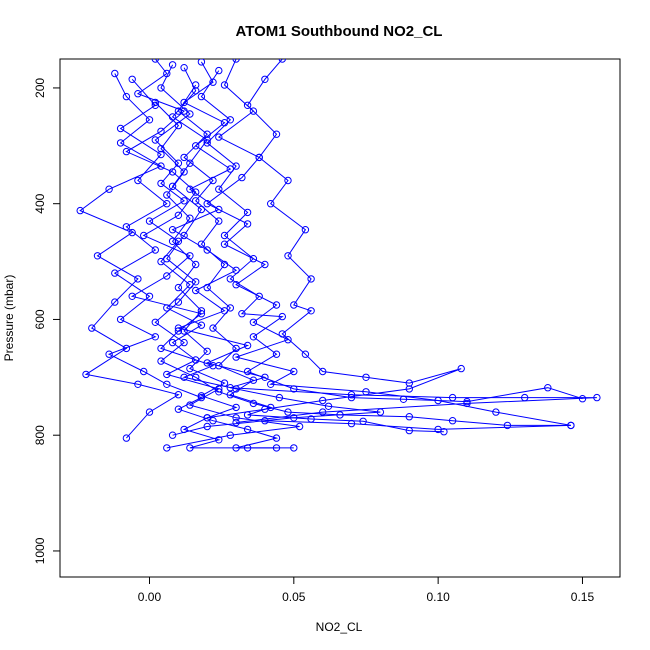 The height and width of the screenshot is (650, 650). Describe the element at coordinates (40, 319) in the screenshot. I see `y-tick-label: 600` at that location.